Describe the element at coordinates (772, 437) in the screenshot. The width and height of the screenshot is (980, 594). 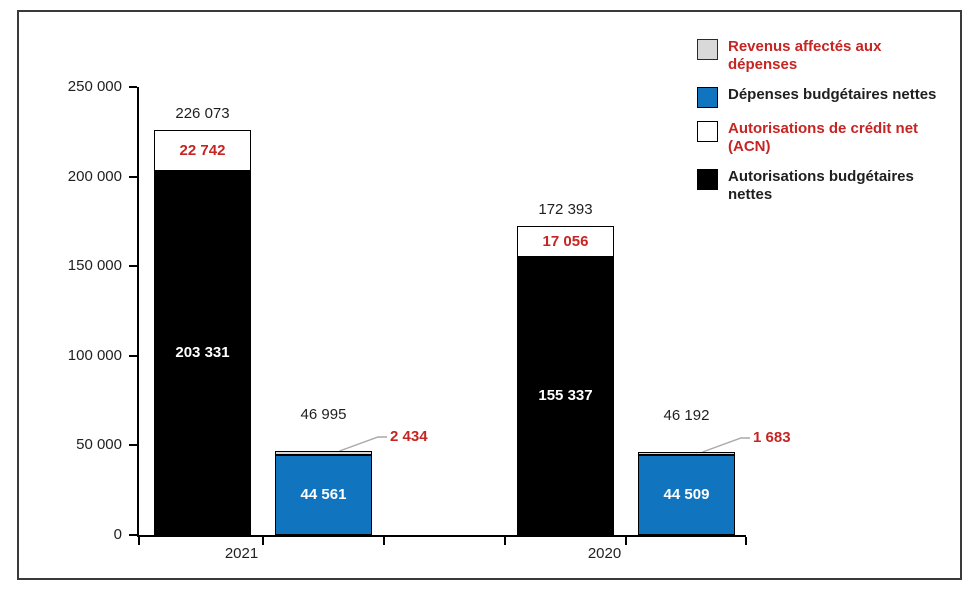
I see `callout-value-label: 1 683` at that location.